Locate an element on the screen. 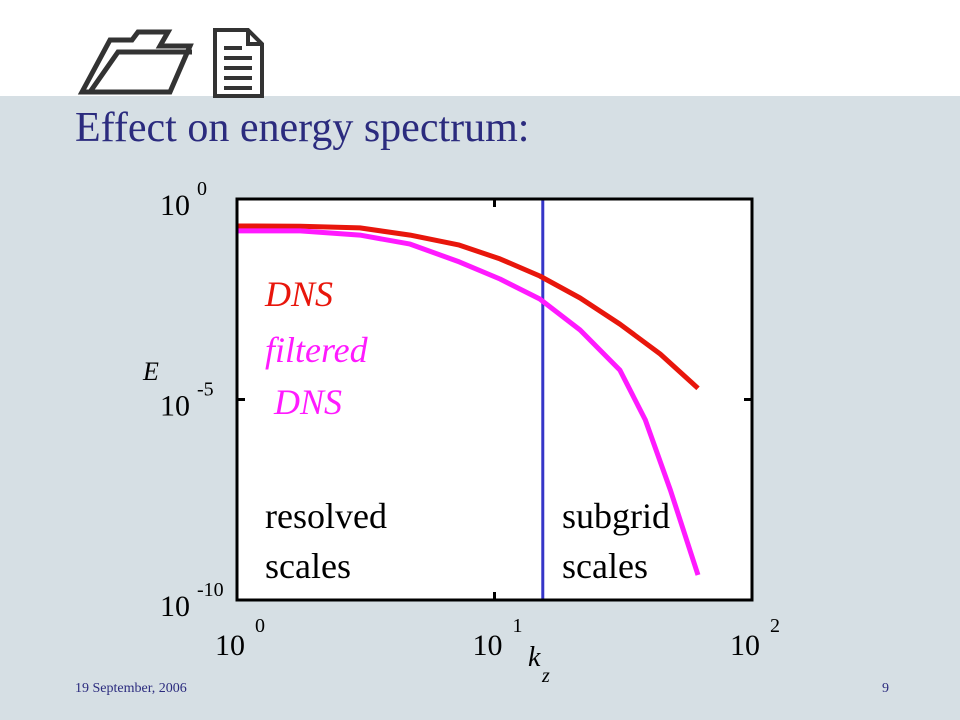 This screenshot has height=720, width=960. legend-label: filtered DNS is located at coordinates (317, 376).